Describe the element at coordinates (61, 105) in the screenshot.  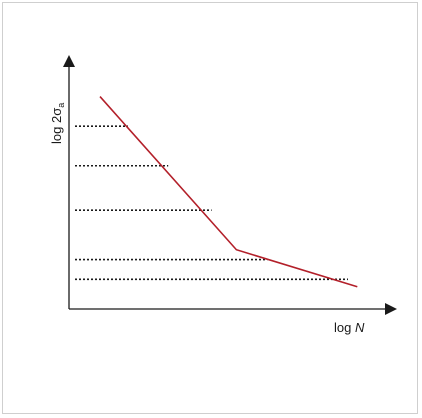
I see `y-axis-label-subscript: a` at that location.